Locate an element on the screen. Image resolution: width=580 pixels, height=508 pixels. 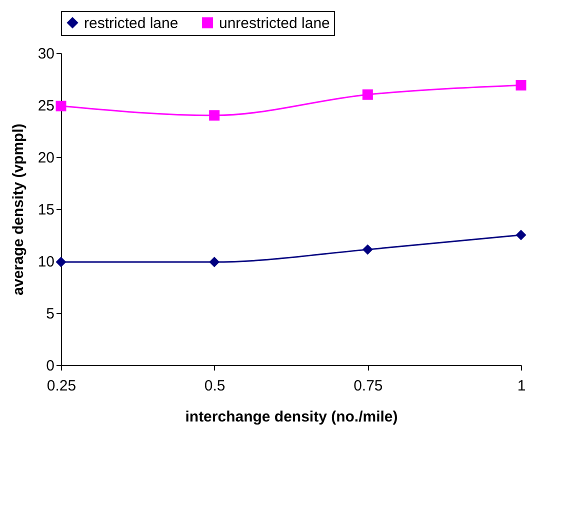
x-tick-label: 0.5 is located at coordinates (215, 386).